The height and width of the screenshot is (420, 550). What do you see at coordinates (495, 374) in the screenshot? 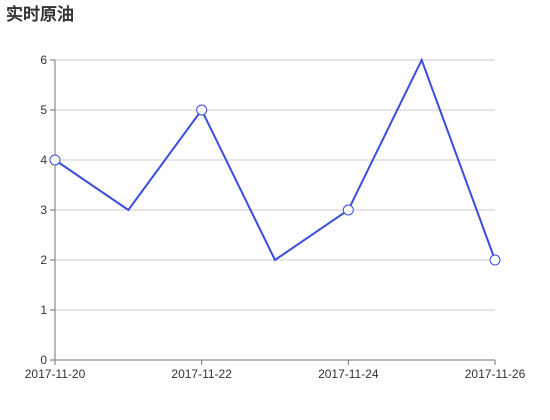
I see `x-tick-label: 2017-11-26` at bounding box center [495, 374].